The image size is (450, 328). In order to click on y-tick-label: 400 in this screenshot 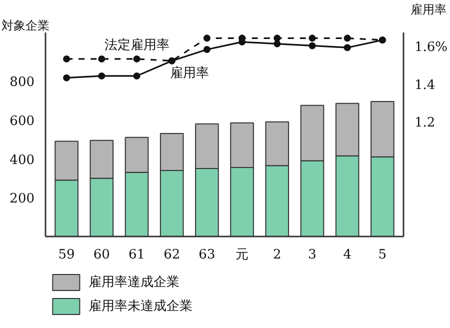, I will do `click(22, 160)`.